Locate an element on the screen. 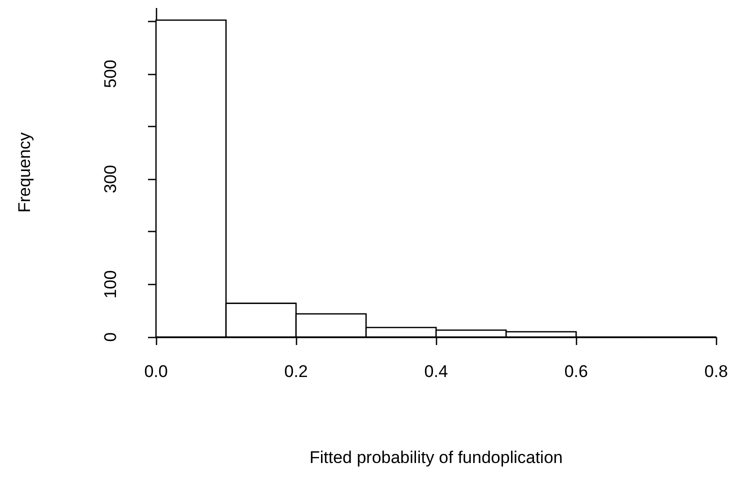  x-tick-label: 0.4 is located at coordinates (436, 371).